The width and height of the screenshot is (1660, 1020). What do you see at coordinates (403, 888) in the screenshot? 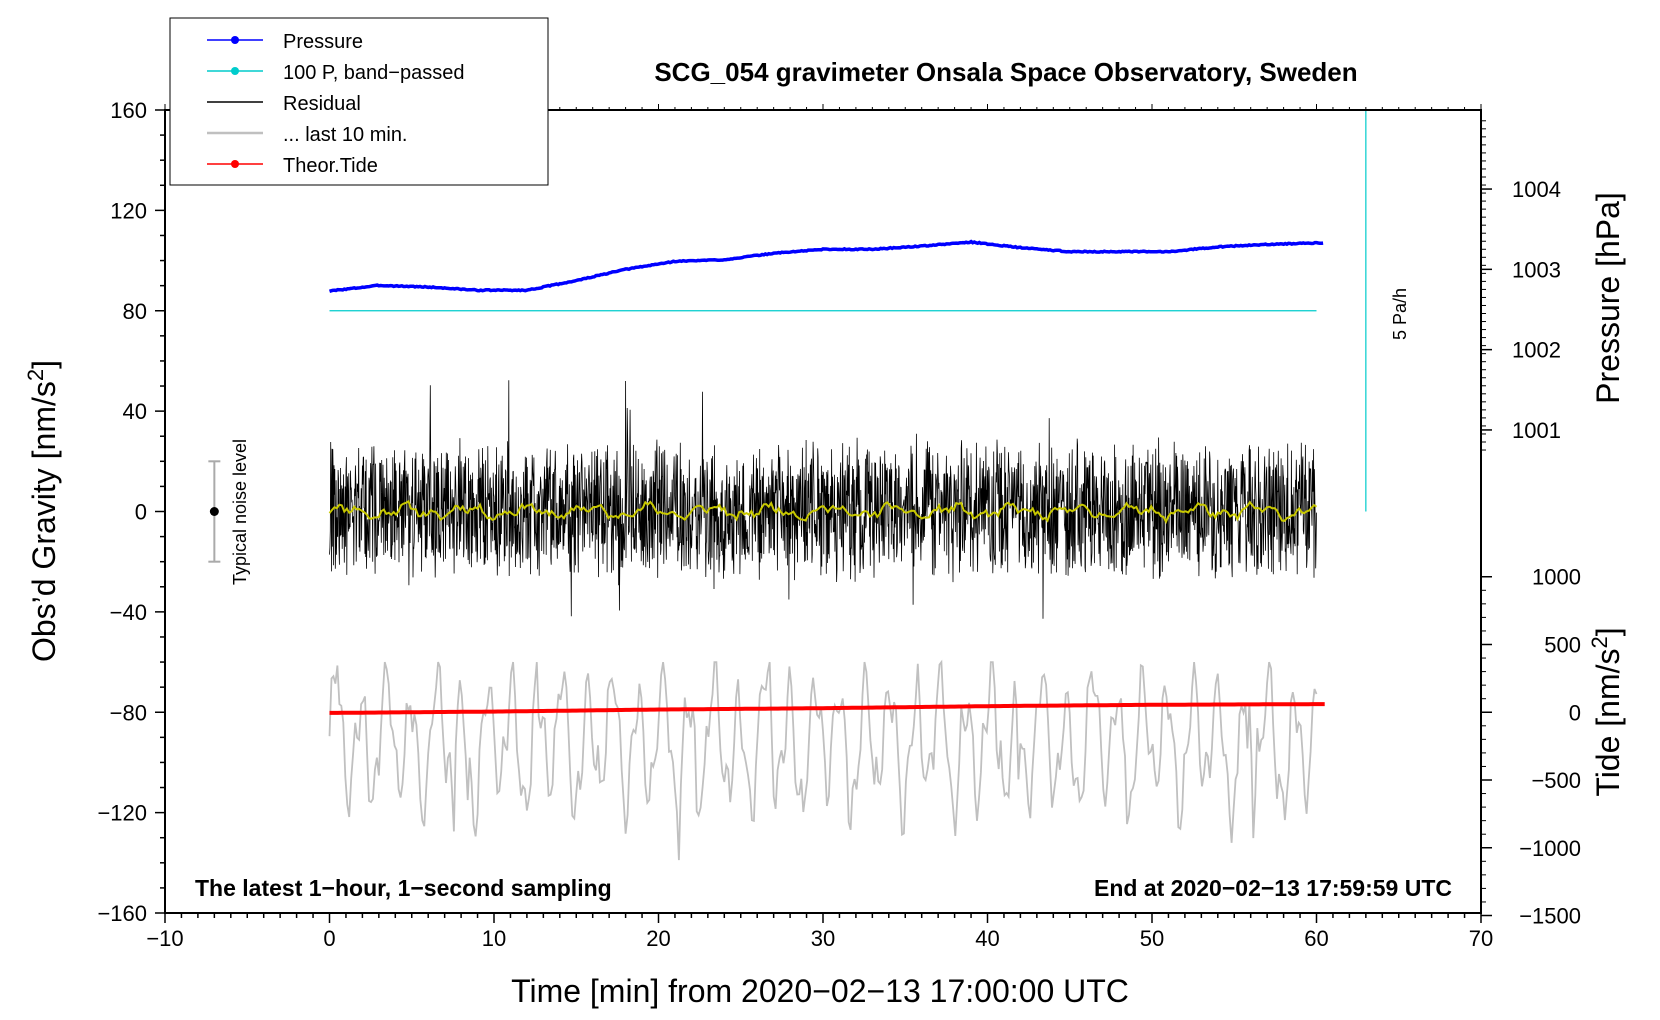
I see `footer-left-note: The latest 1−hour, 1−second sampling` at bounding box center [403, 888].